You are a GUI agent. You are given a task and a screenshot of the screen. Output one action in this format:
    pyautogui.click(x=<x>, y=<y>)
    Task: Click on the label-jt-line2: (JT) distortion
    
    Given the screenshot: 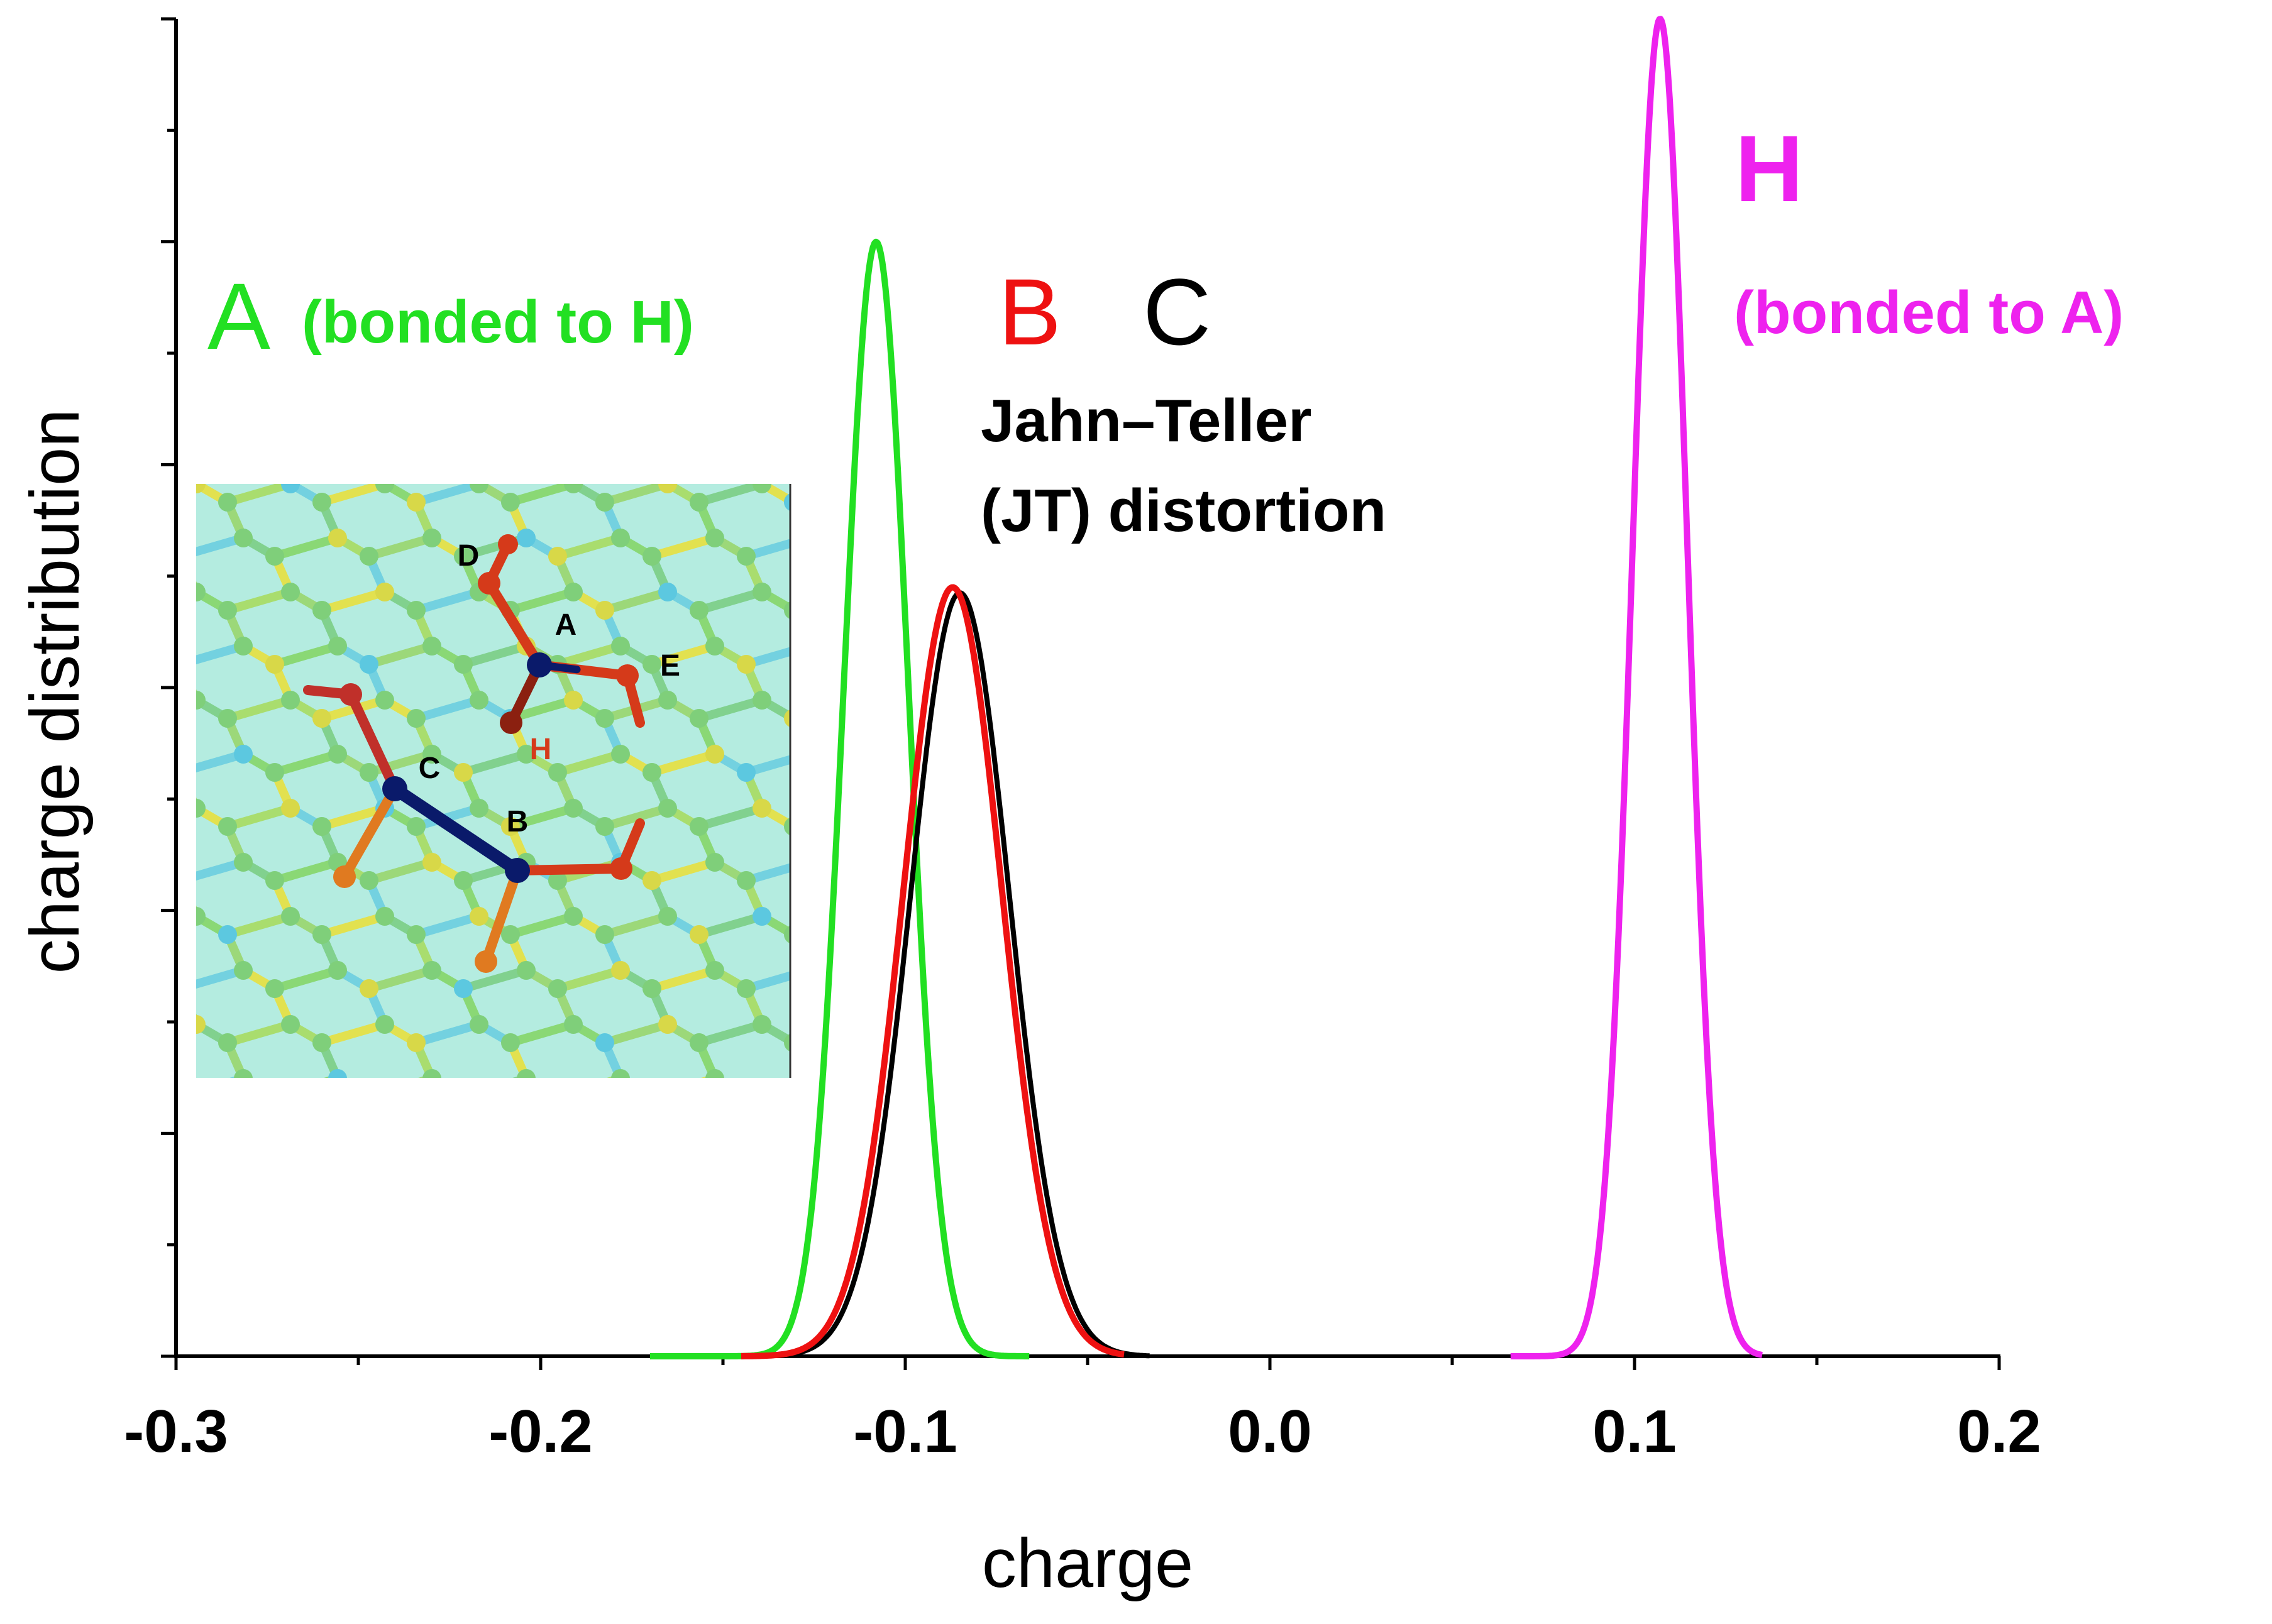 What is the action you would take?
    pyautogui.click(x=1183, y=510)
    